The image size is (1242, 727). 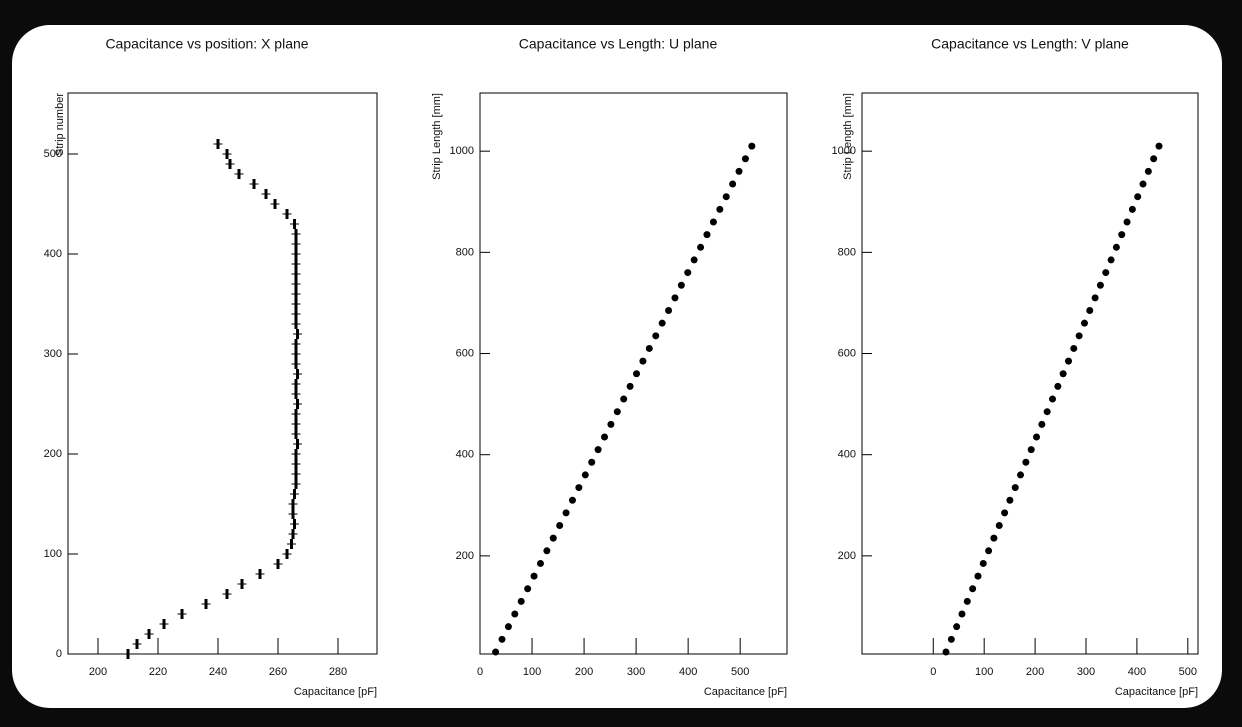 What do you see at coordinates (218, 672) in the screenshot?
I see `x-tick-label: 240` at bounding box center [218, 672].